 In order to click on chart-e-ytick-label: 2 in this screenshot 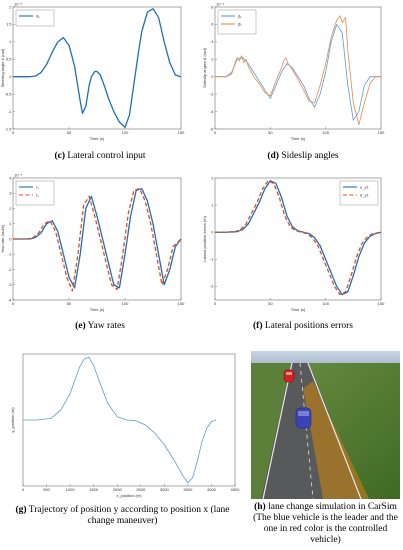, I will do `click(10, 208)`.